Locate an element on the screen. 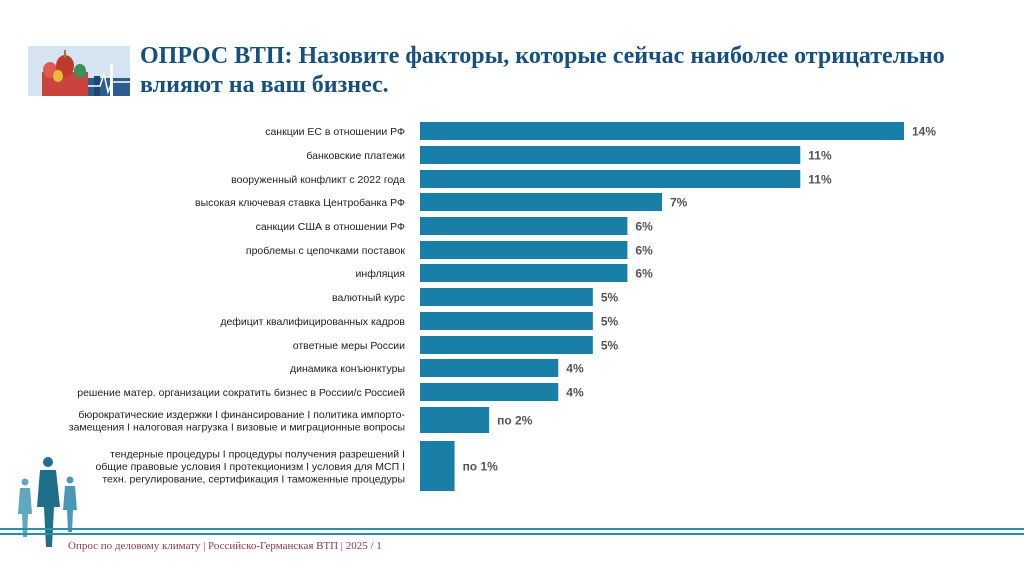 The image size is (1024, 576). category-label: высокая ключевая ставка Центробанка РФ is located at coordinates (300, 203).